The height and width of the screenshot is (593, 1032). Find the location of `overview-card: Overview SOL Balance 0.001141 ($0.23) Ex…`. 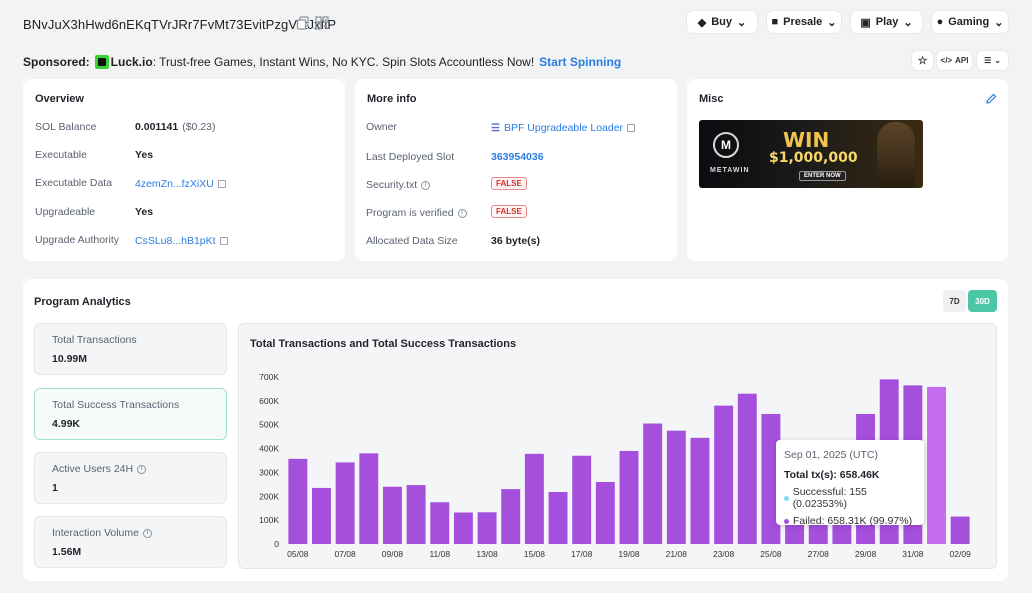

overview-card: Overview SOL Balance 0.001141 ($0.23) Ex… is located at coordinates (184, 170).